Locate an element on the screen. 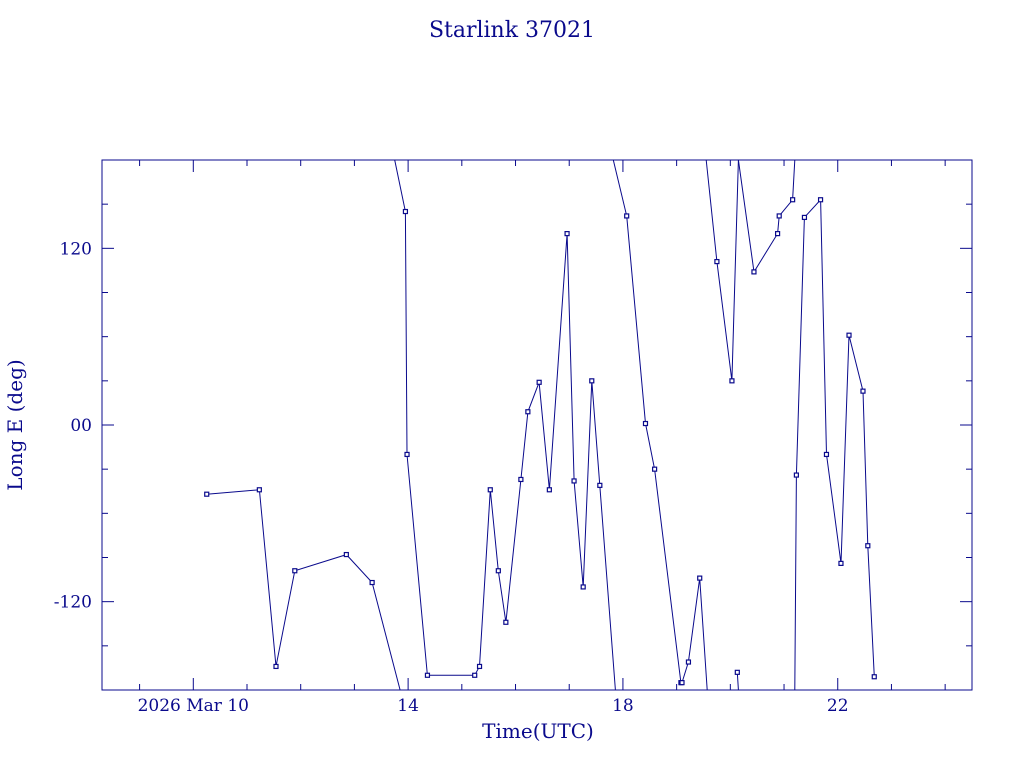 This screenshot has height=768, width=1024. x-tick-label: 18 is located at coordinates (623, 706).